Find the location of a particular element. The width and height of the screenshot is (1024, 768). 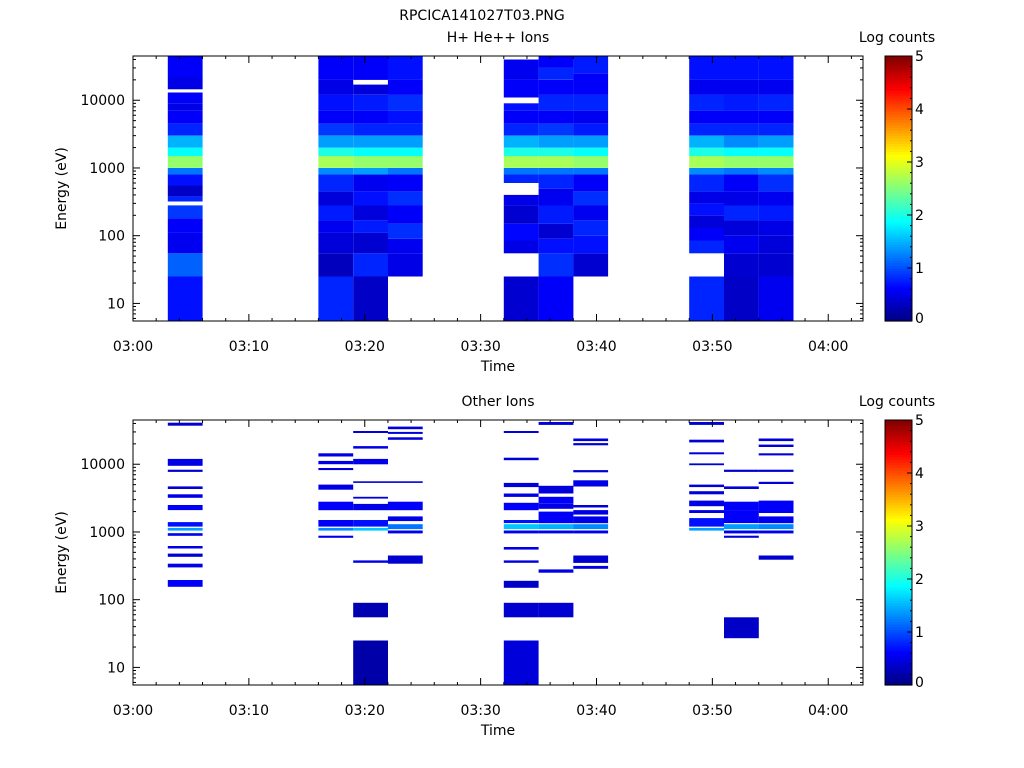

colorbar-tick-label: 0 is located at coordinates (919, 683).